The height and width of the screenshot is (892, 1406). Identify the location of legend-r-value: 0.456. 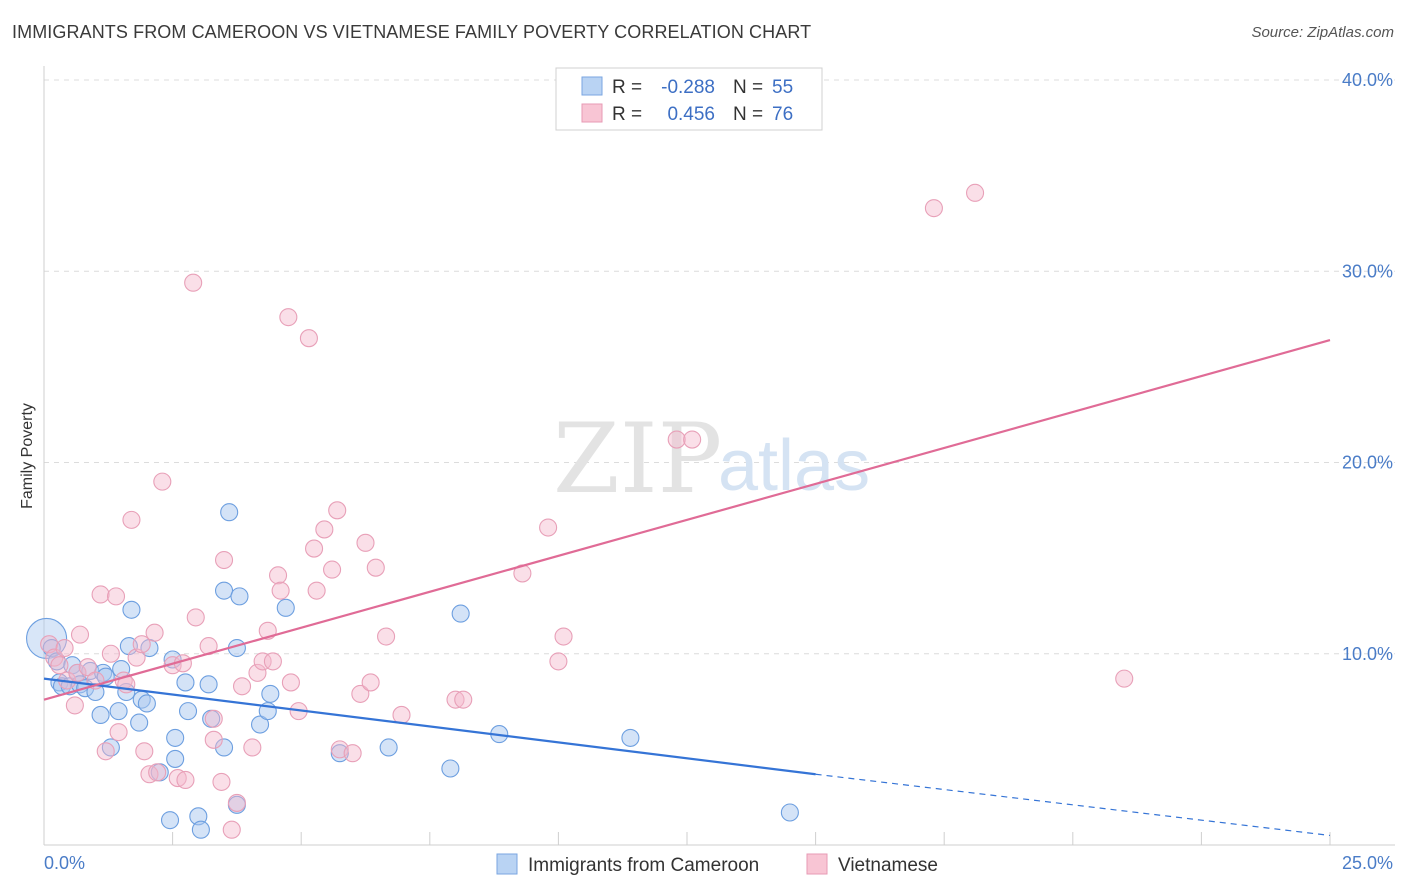
(691, 114).